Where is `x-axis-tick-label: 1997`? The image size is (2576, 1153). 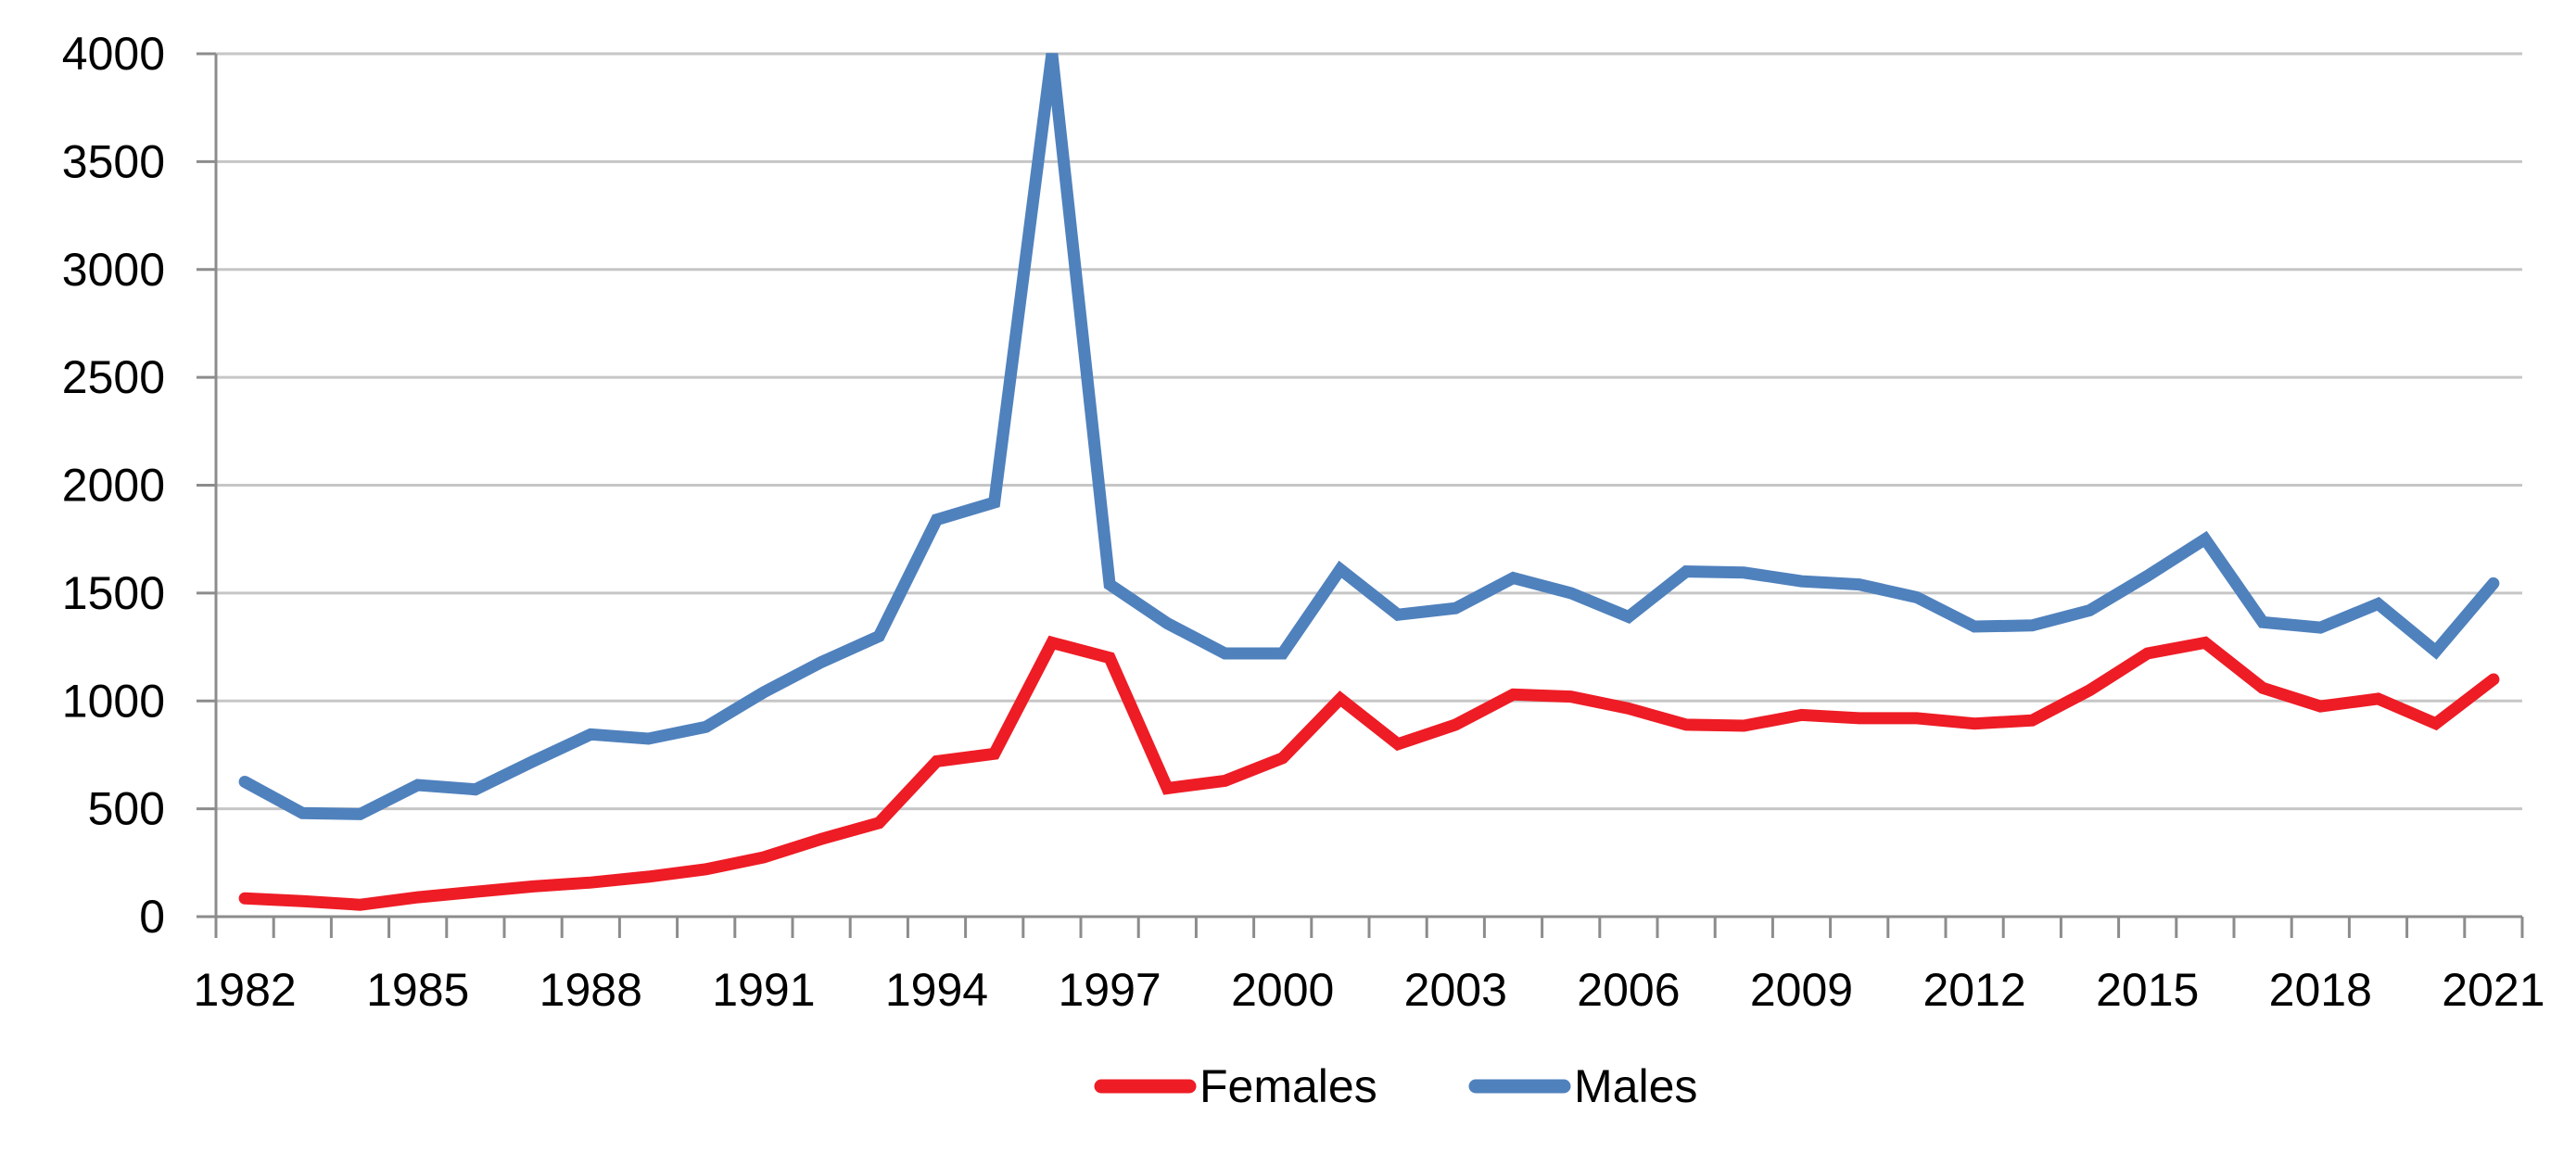 x-axis-tick-label: 1997 is located at coordinates (1109, 990).